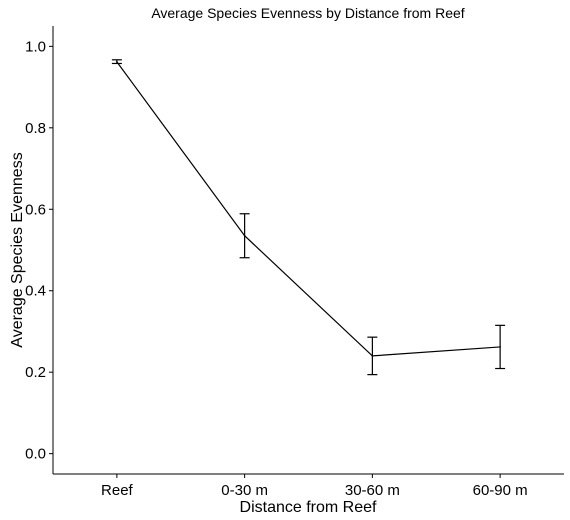 The width and height of the screenshot is (570, 520). What do you see at coordinates (308, 507) in the screenshot?
I see `x-axis-title: Distance from Reef` at bounding box center [308, 507].